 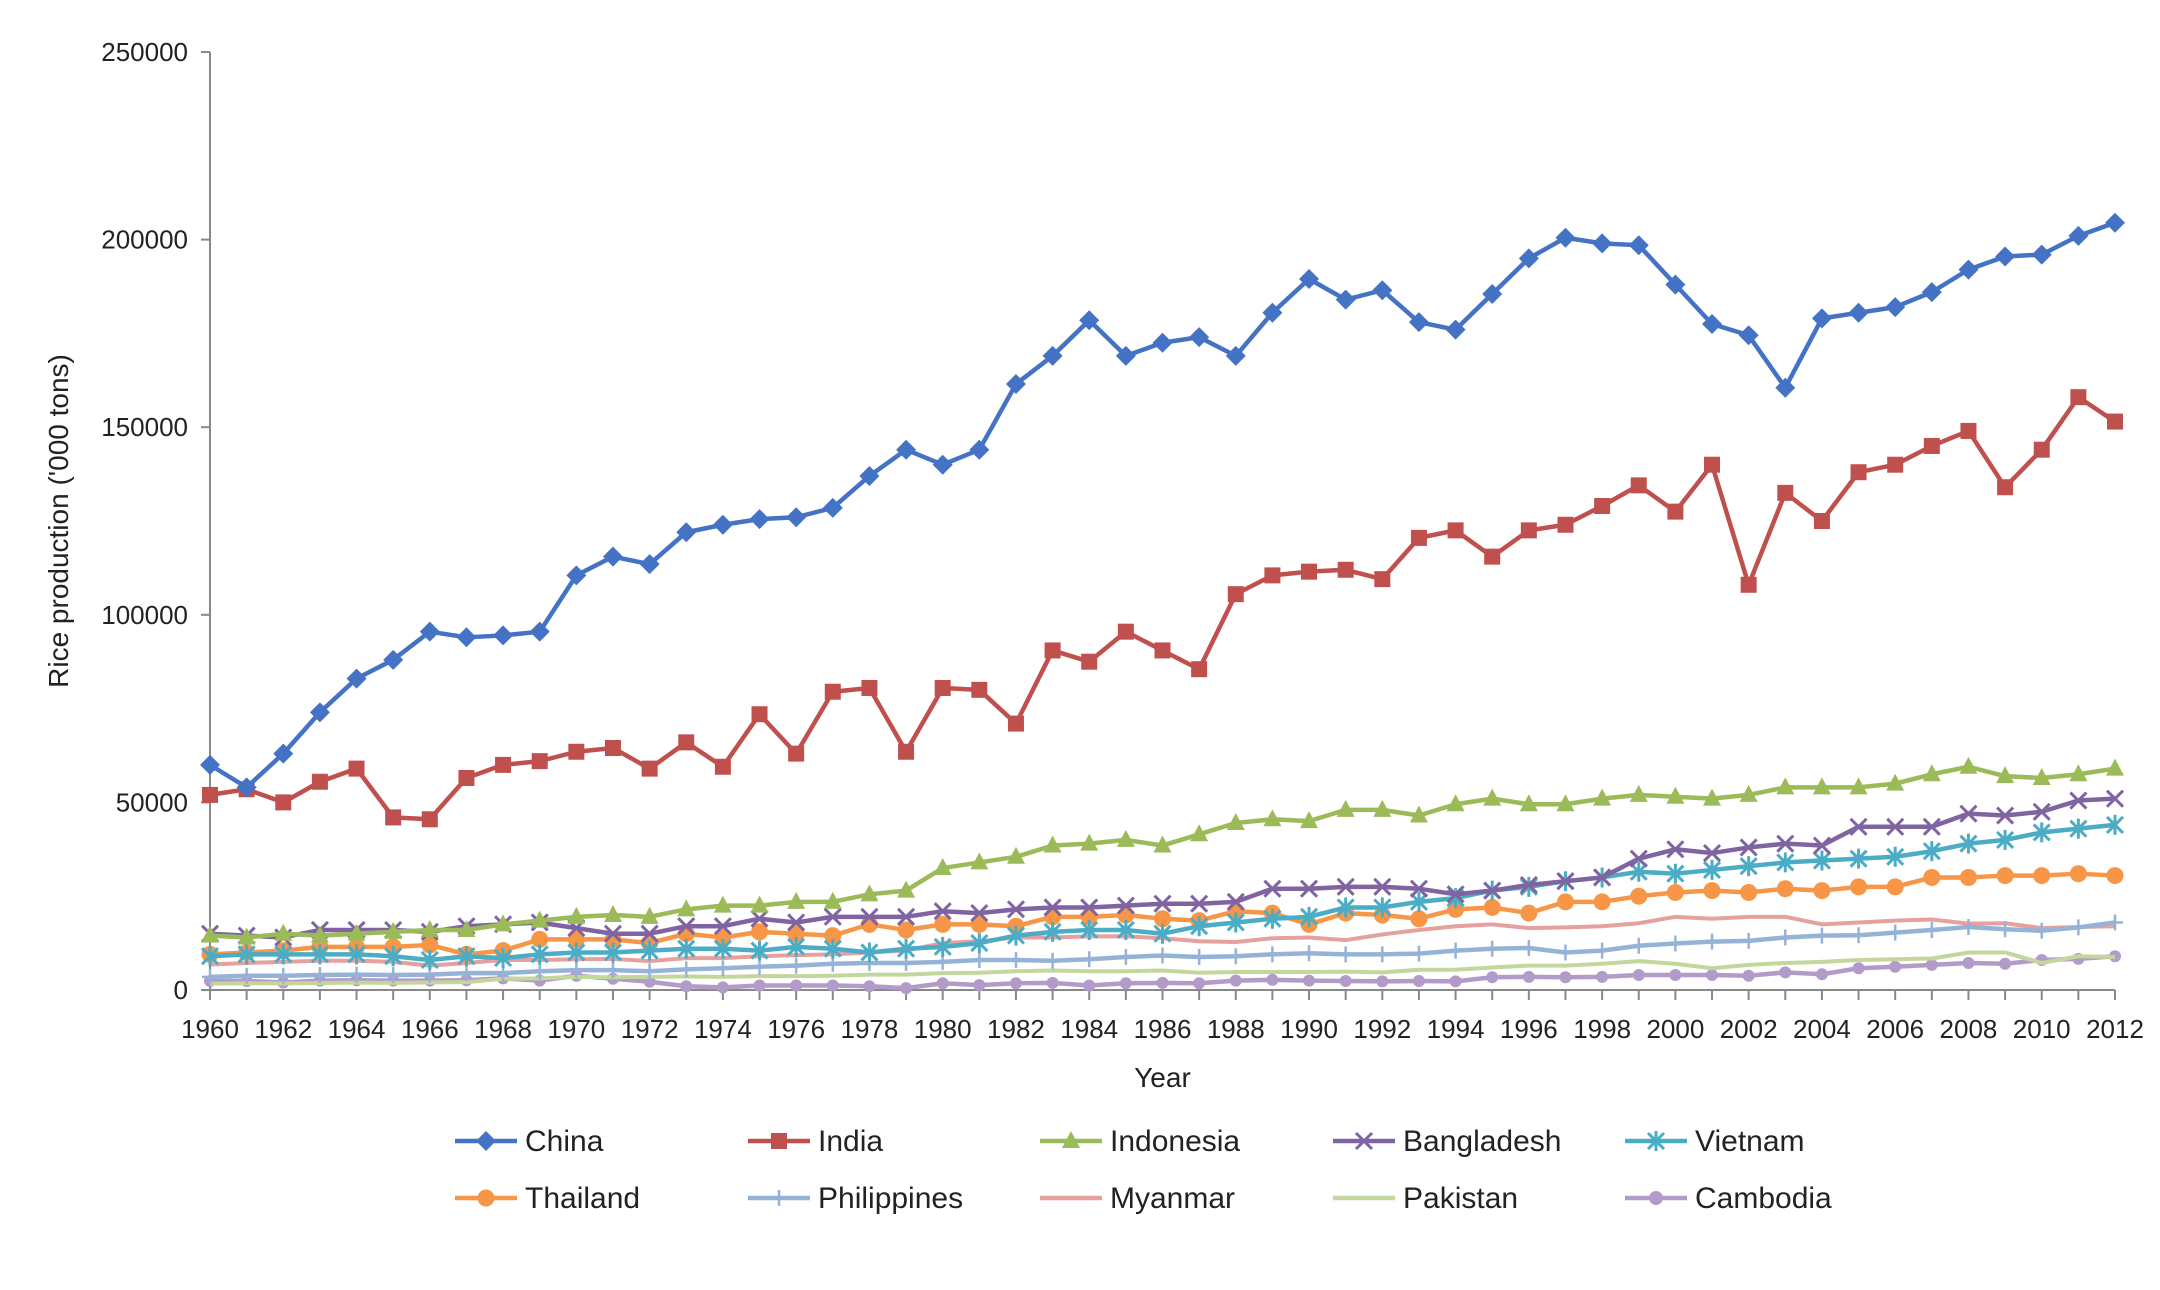 I want to click on legend-item-china: China, so click(x=529, y=1141).